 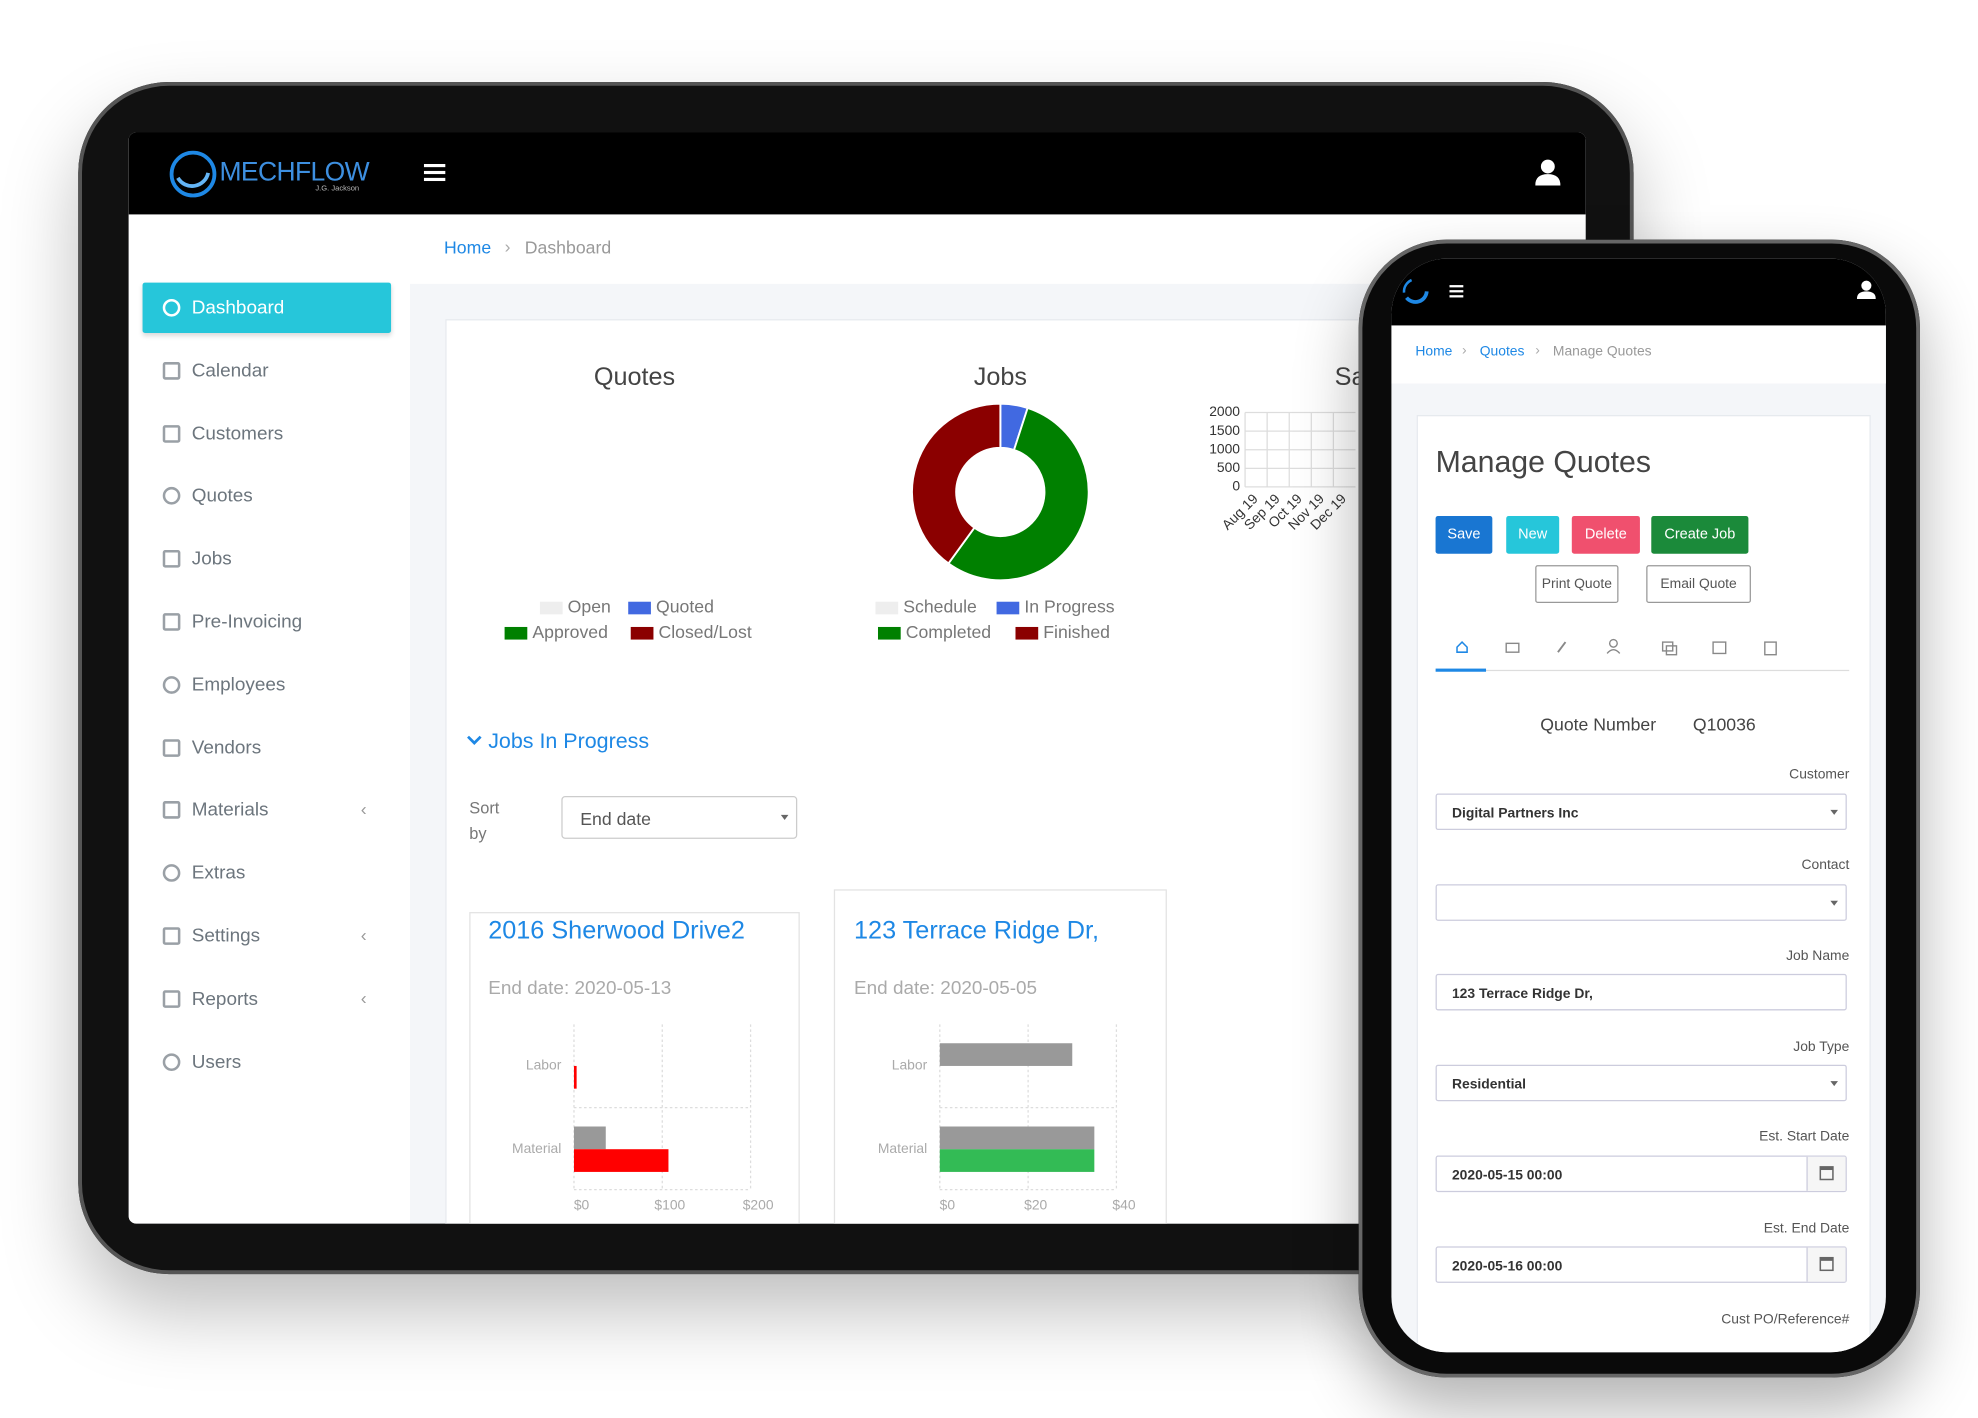 What do you see at coordinates (616, 931) in the screenshot?
I see `job-title: 2016 Sherwood Drive2` at bounding box center [616, 931].